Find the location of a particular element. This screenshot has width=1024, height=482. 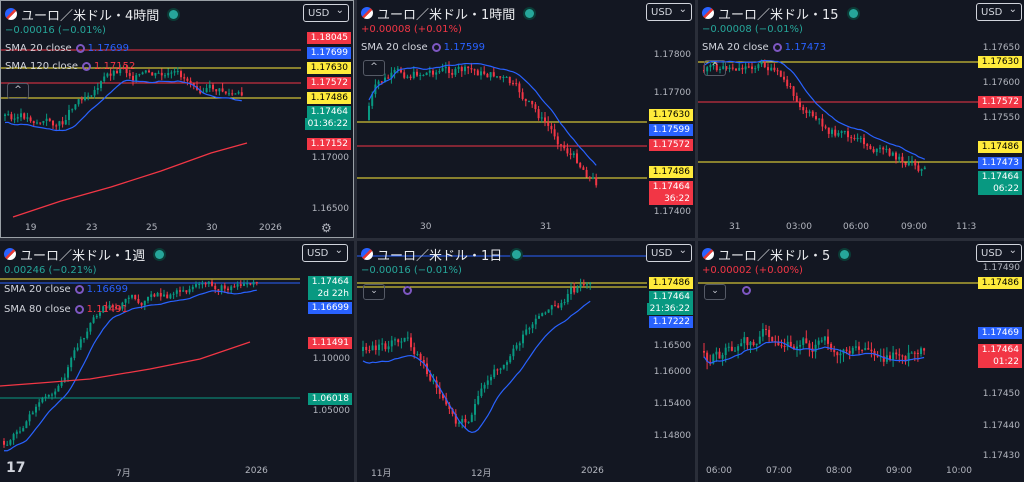

indicator-sma80: SMA 80 close 1.11491 is located at coordinates (66, 309).